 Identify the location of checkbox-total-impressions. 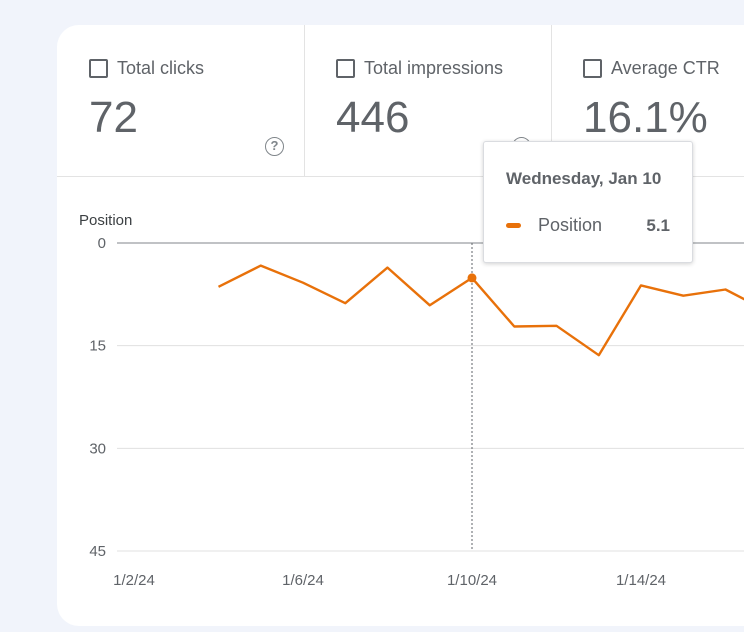
(345, 68).